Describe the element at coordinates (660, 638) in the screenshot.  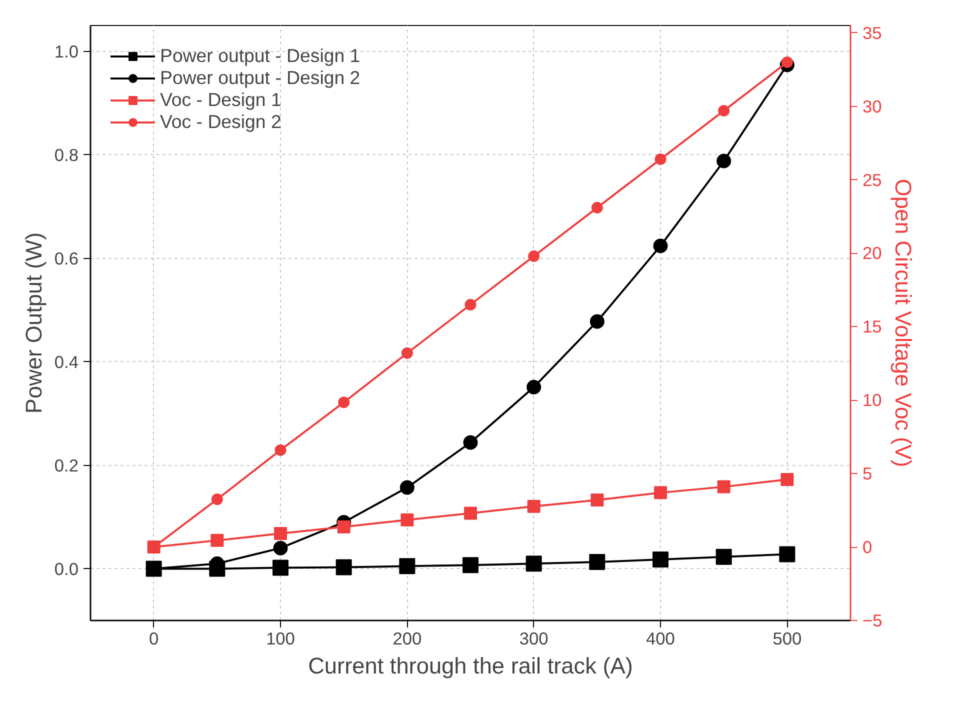
I see `x-tick-label: 400` at that location.